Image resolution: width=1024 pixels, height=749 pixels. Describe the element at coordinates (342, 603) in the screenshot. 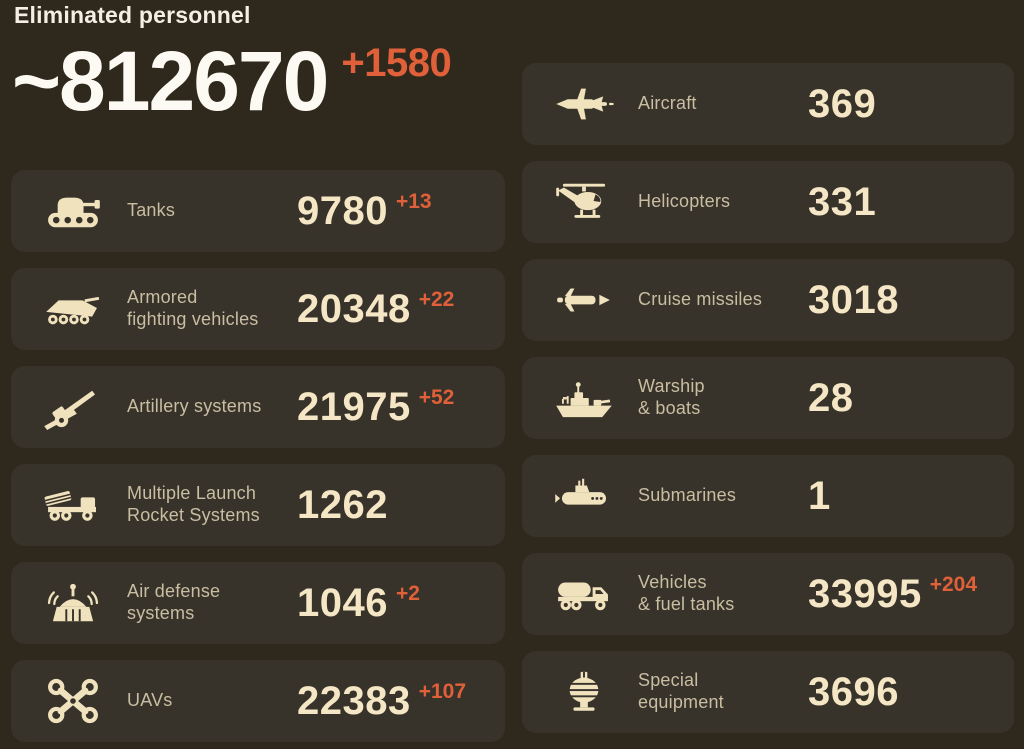

I see `stat-value: 1046` at that location.